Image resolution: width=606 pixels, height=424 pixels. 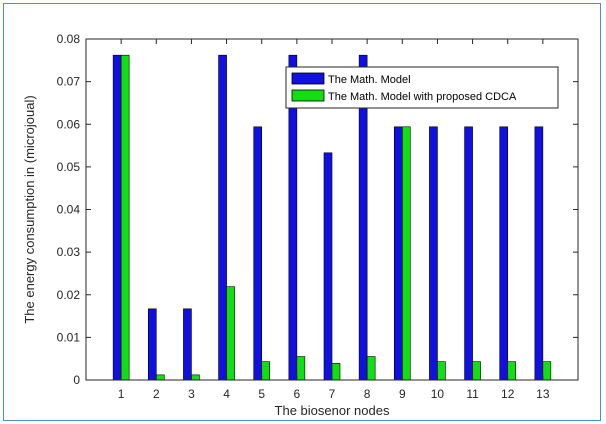 What do you see at coordinates (438, 394) in the screenshot?
I see `x-tick-label-10: 10` at bounding box center [438, 394].